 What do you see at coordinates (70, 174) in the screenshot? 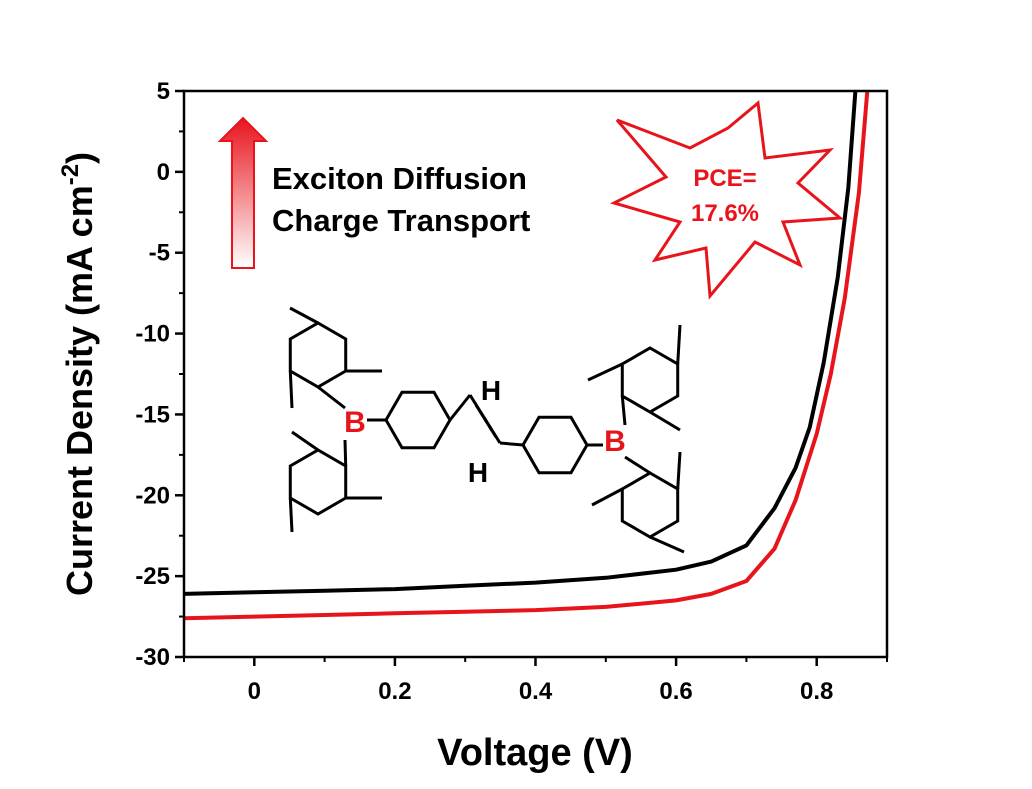
I see `y-axis-label-sup: -2` at bounding box center [70, 174].